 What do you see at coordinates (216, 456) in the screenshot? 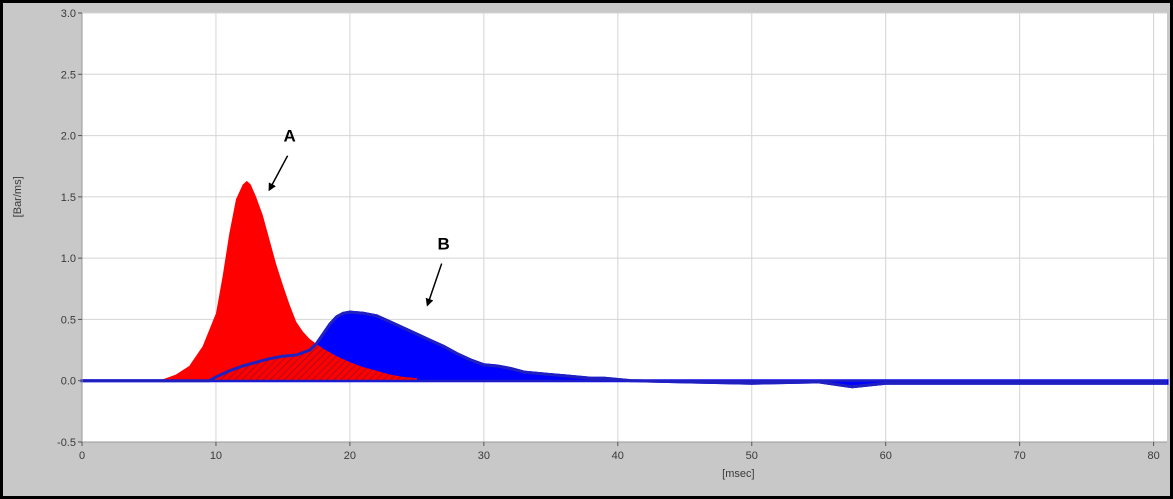
I see `x-tick-label: 10` at bounding box center [216, 456].